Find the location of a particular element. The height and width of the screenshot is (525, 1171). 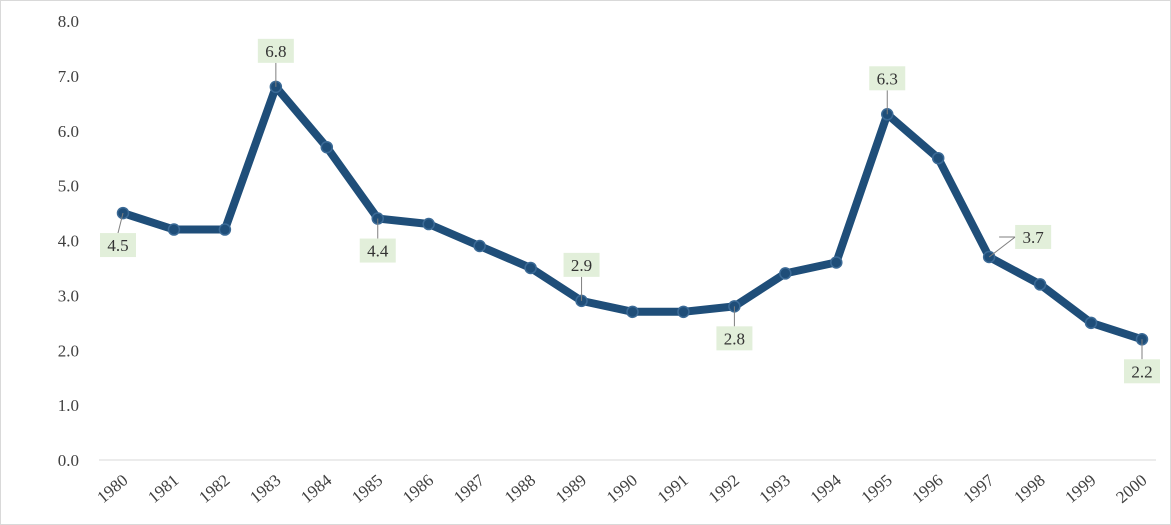

x-tick-label: 1988 is located at coordinates (520, 489).